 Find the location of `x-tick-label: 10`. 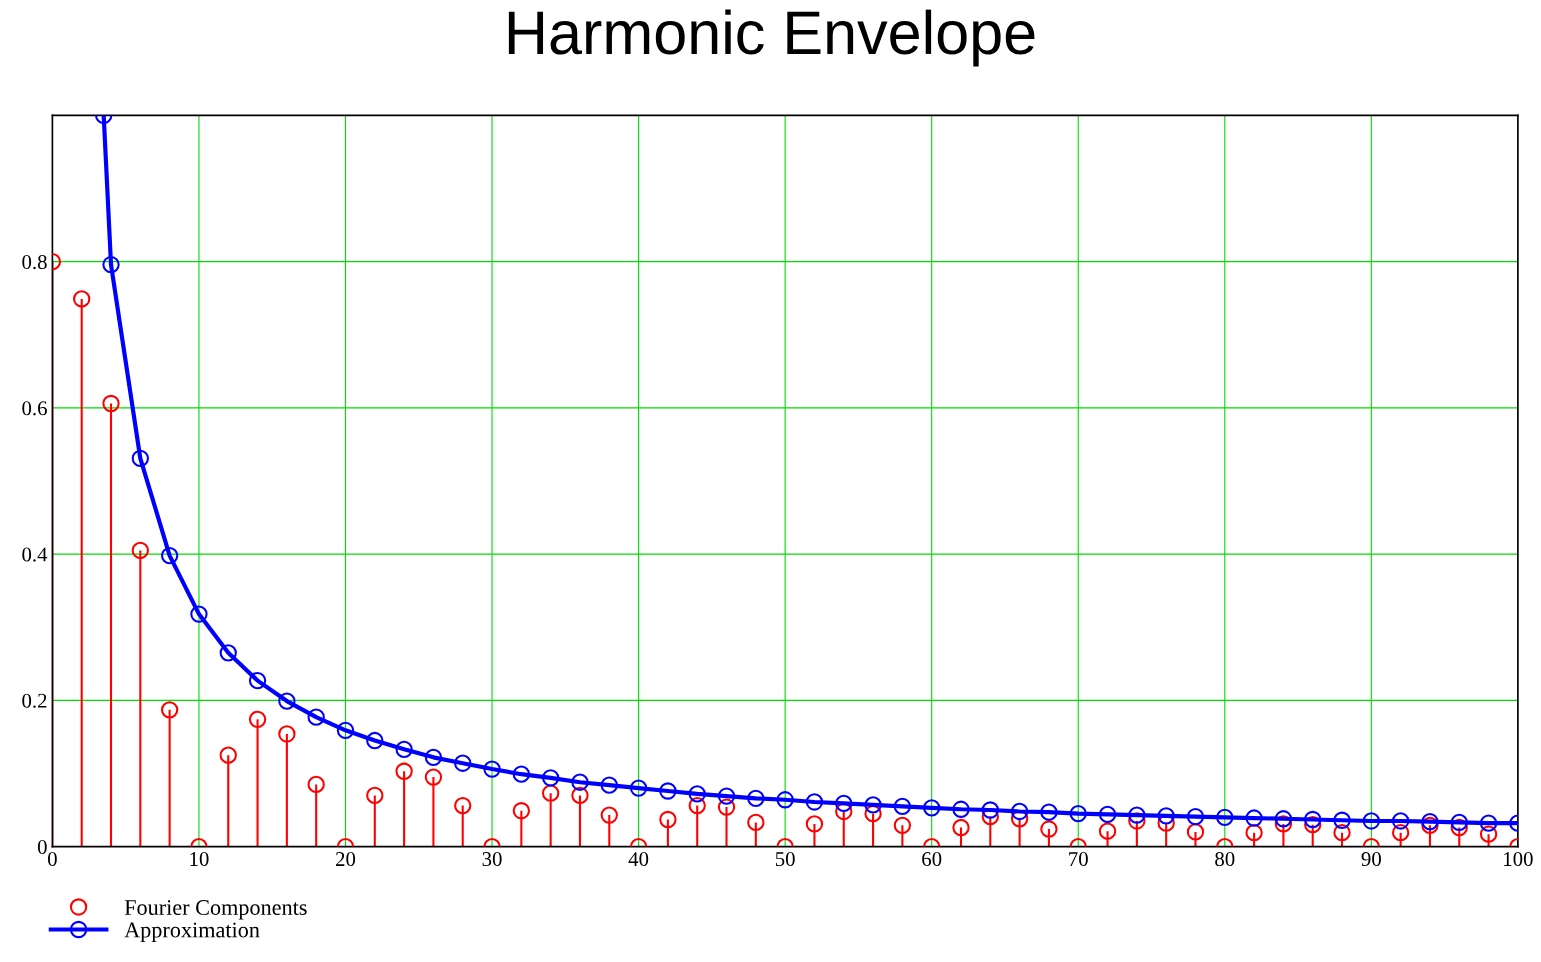

x-tick-label: 10 is located at coordinates (199, 859).